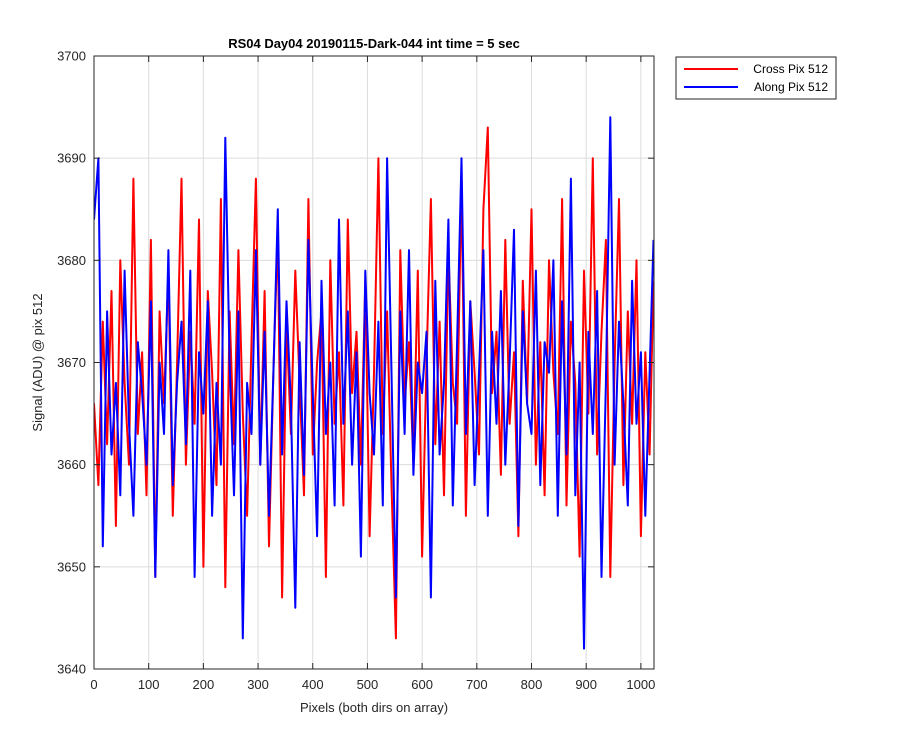  What do you see at coordinates (37, 362) in the screenshot?
I see `y-axis-label: Signal (ADU) @ pix 512` at bounding box center [37, 362].